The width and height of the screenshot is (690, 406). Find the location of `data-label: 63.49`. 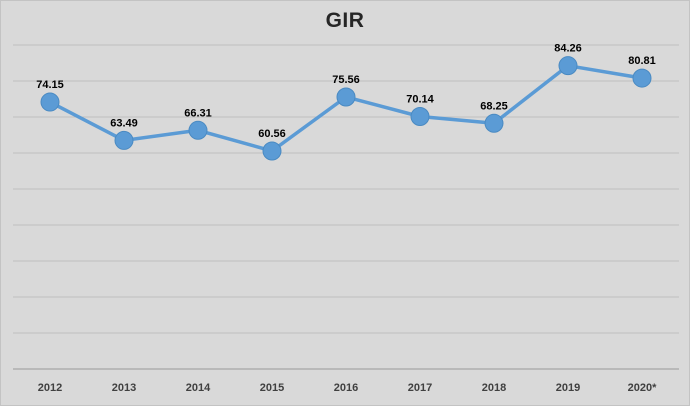

data-label: 63.49 is located at coordinates (124, 123).